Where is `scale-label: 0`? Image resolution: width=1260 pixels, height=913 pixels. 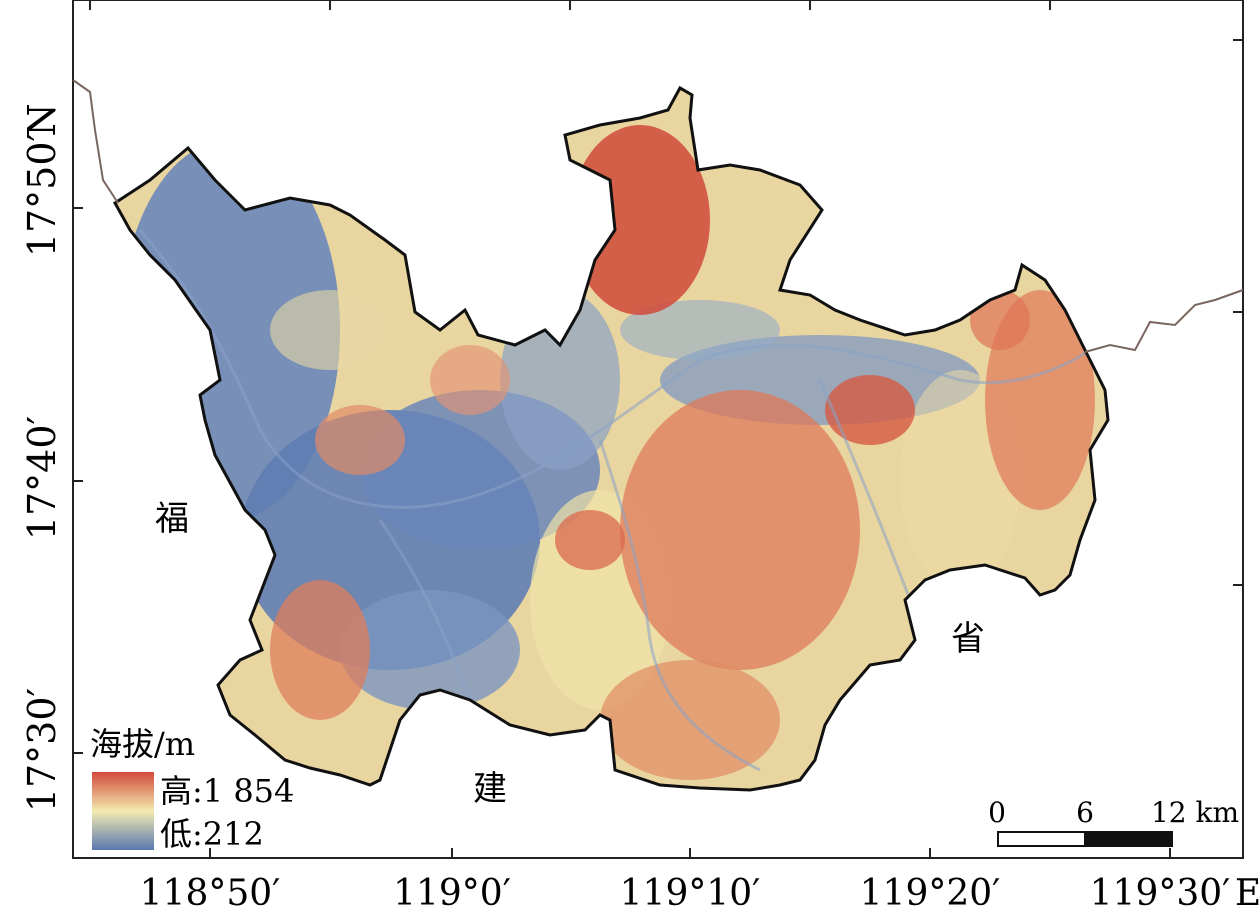 scale-label: 0 is located at coordinates (997, 812).